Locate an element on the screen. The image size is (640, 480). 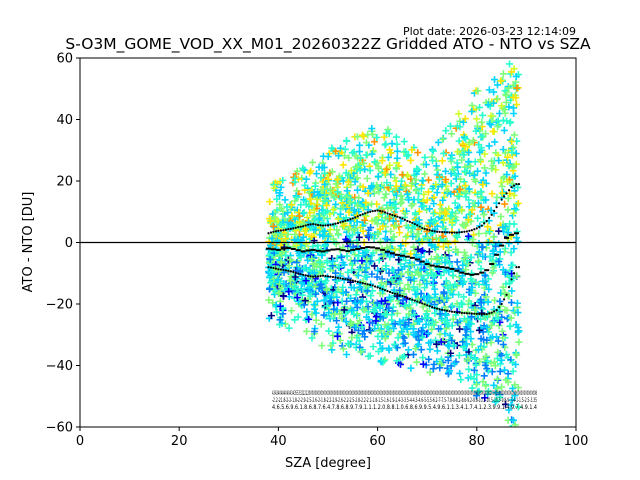
y-tick-label: 20 is located at coordinates (64, 182).